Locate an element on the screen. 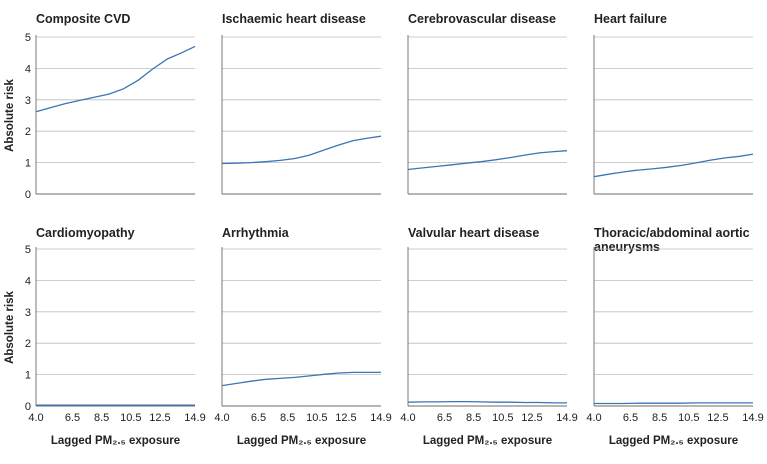  panel-5-y-axis-title: Absolute risk is located at coordinates (10, 326).